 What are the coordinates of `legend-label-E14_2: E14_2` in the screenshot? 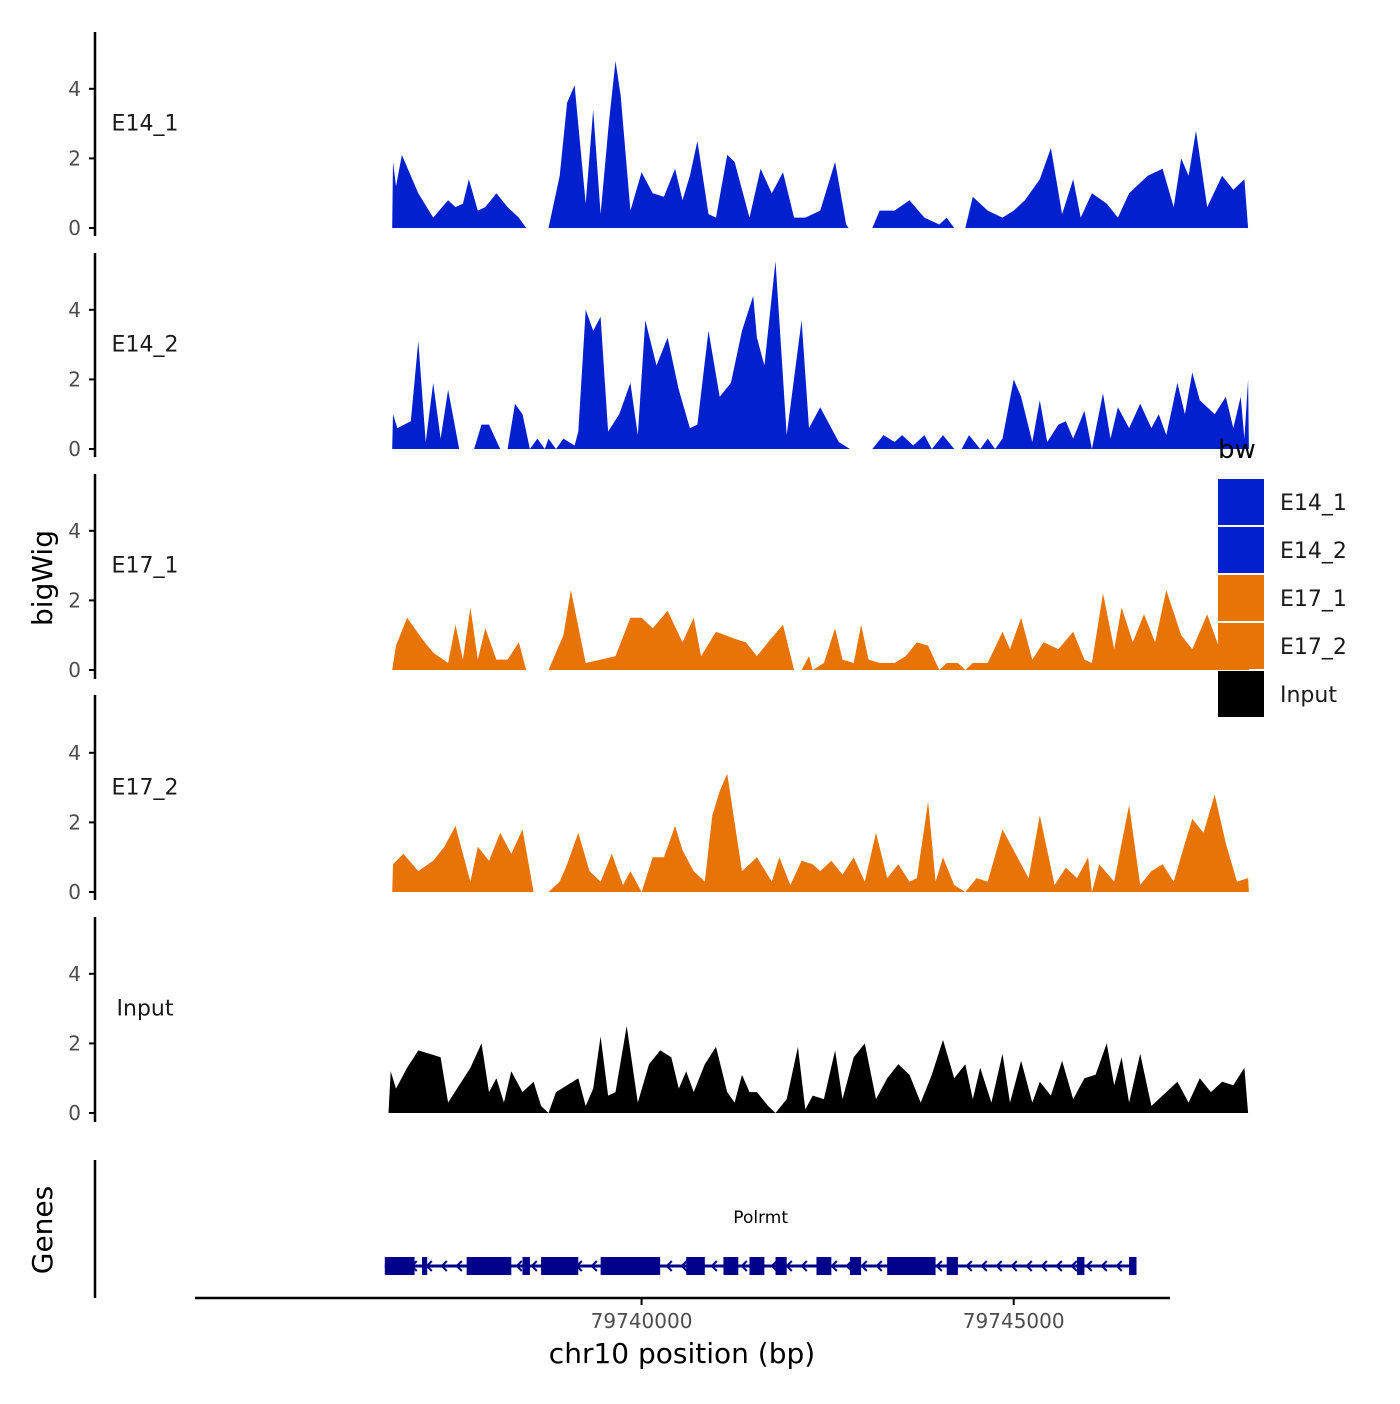 It's located at (1313, 551).